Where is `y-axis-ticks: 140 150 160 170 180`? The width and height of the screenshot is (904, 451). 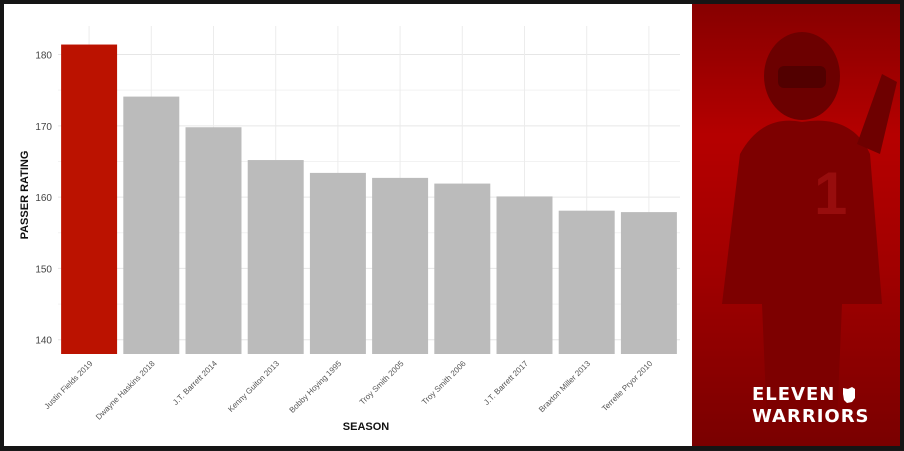 y-axis-ticks: 140 150 160 170 180 is located at coordinates (43, 199).